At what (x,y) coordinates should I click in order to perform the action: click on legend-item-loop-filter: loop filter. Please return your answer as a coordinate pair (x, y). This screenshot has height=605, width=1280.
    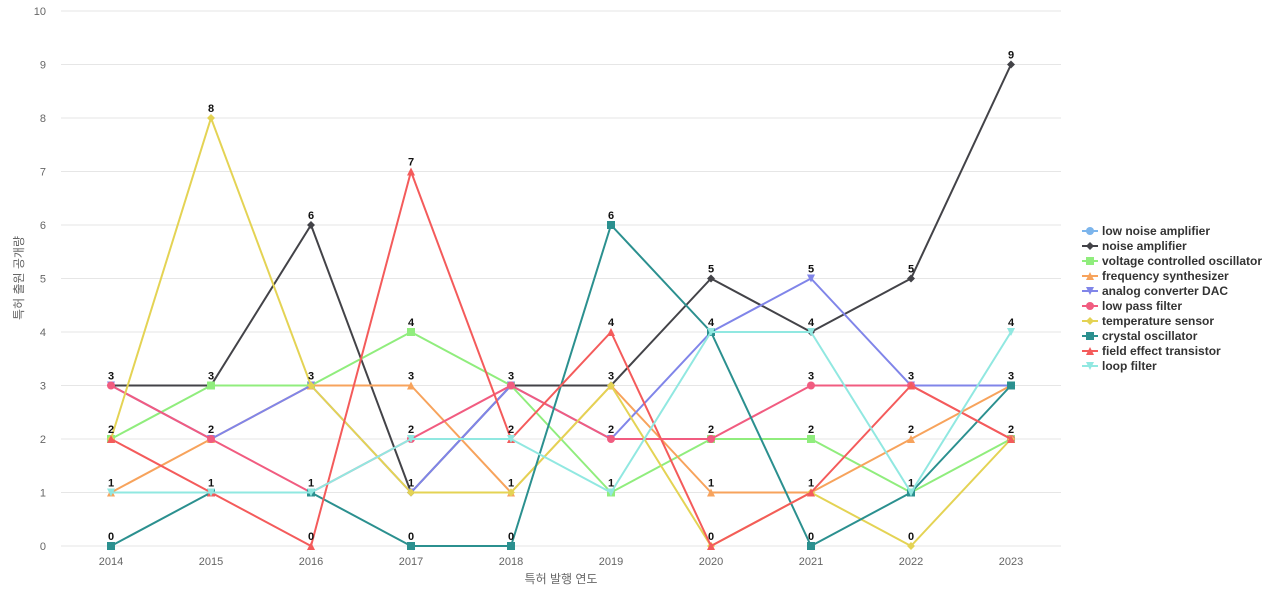
    Looking at the image, I should click on (1119, 366).